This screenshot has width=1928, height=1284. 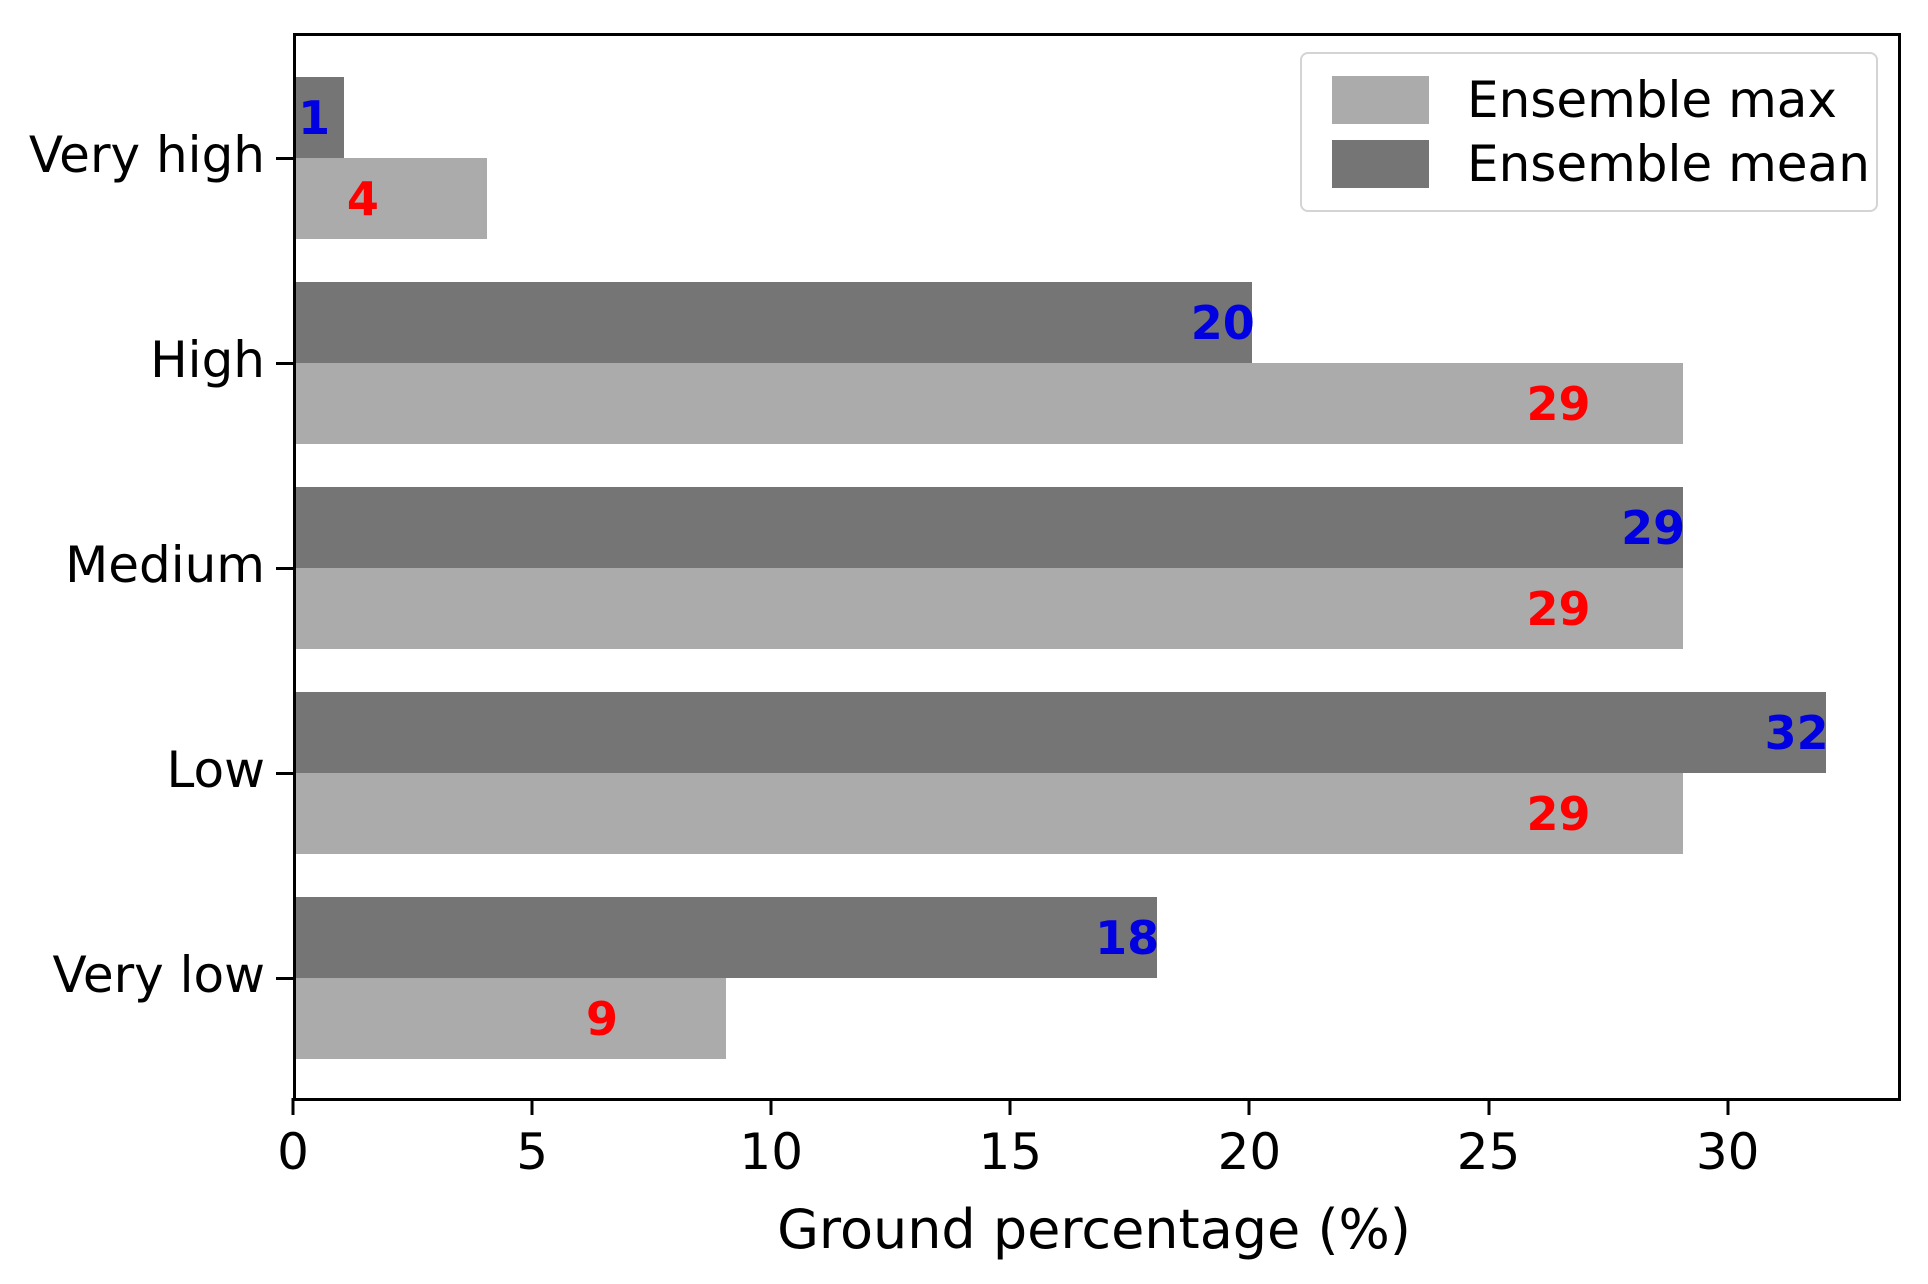 I want to click on x-tick-label-0: 0, so click(x=293, y=1152).